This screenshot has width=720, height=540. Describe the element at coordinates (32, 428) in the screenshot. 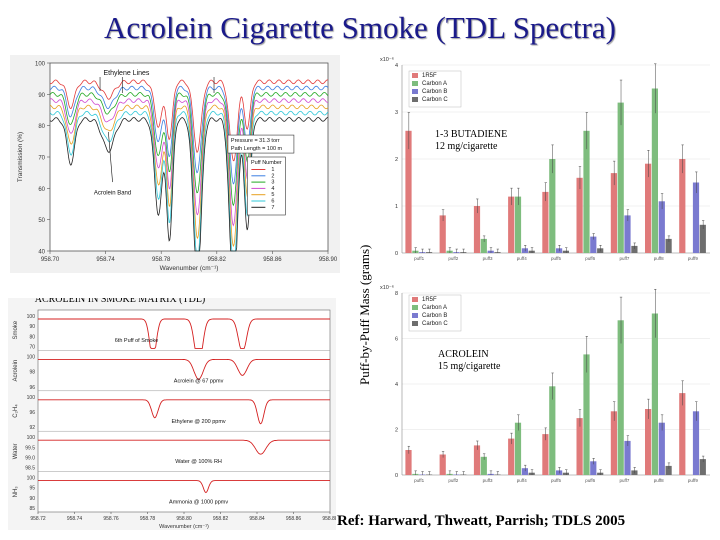

I see `y-tick-label: 92` at that location.